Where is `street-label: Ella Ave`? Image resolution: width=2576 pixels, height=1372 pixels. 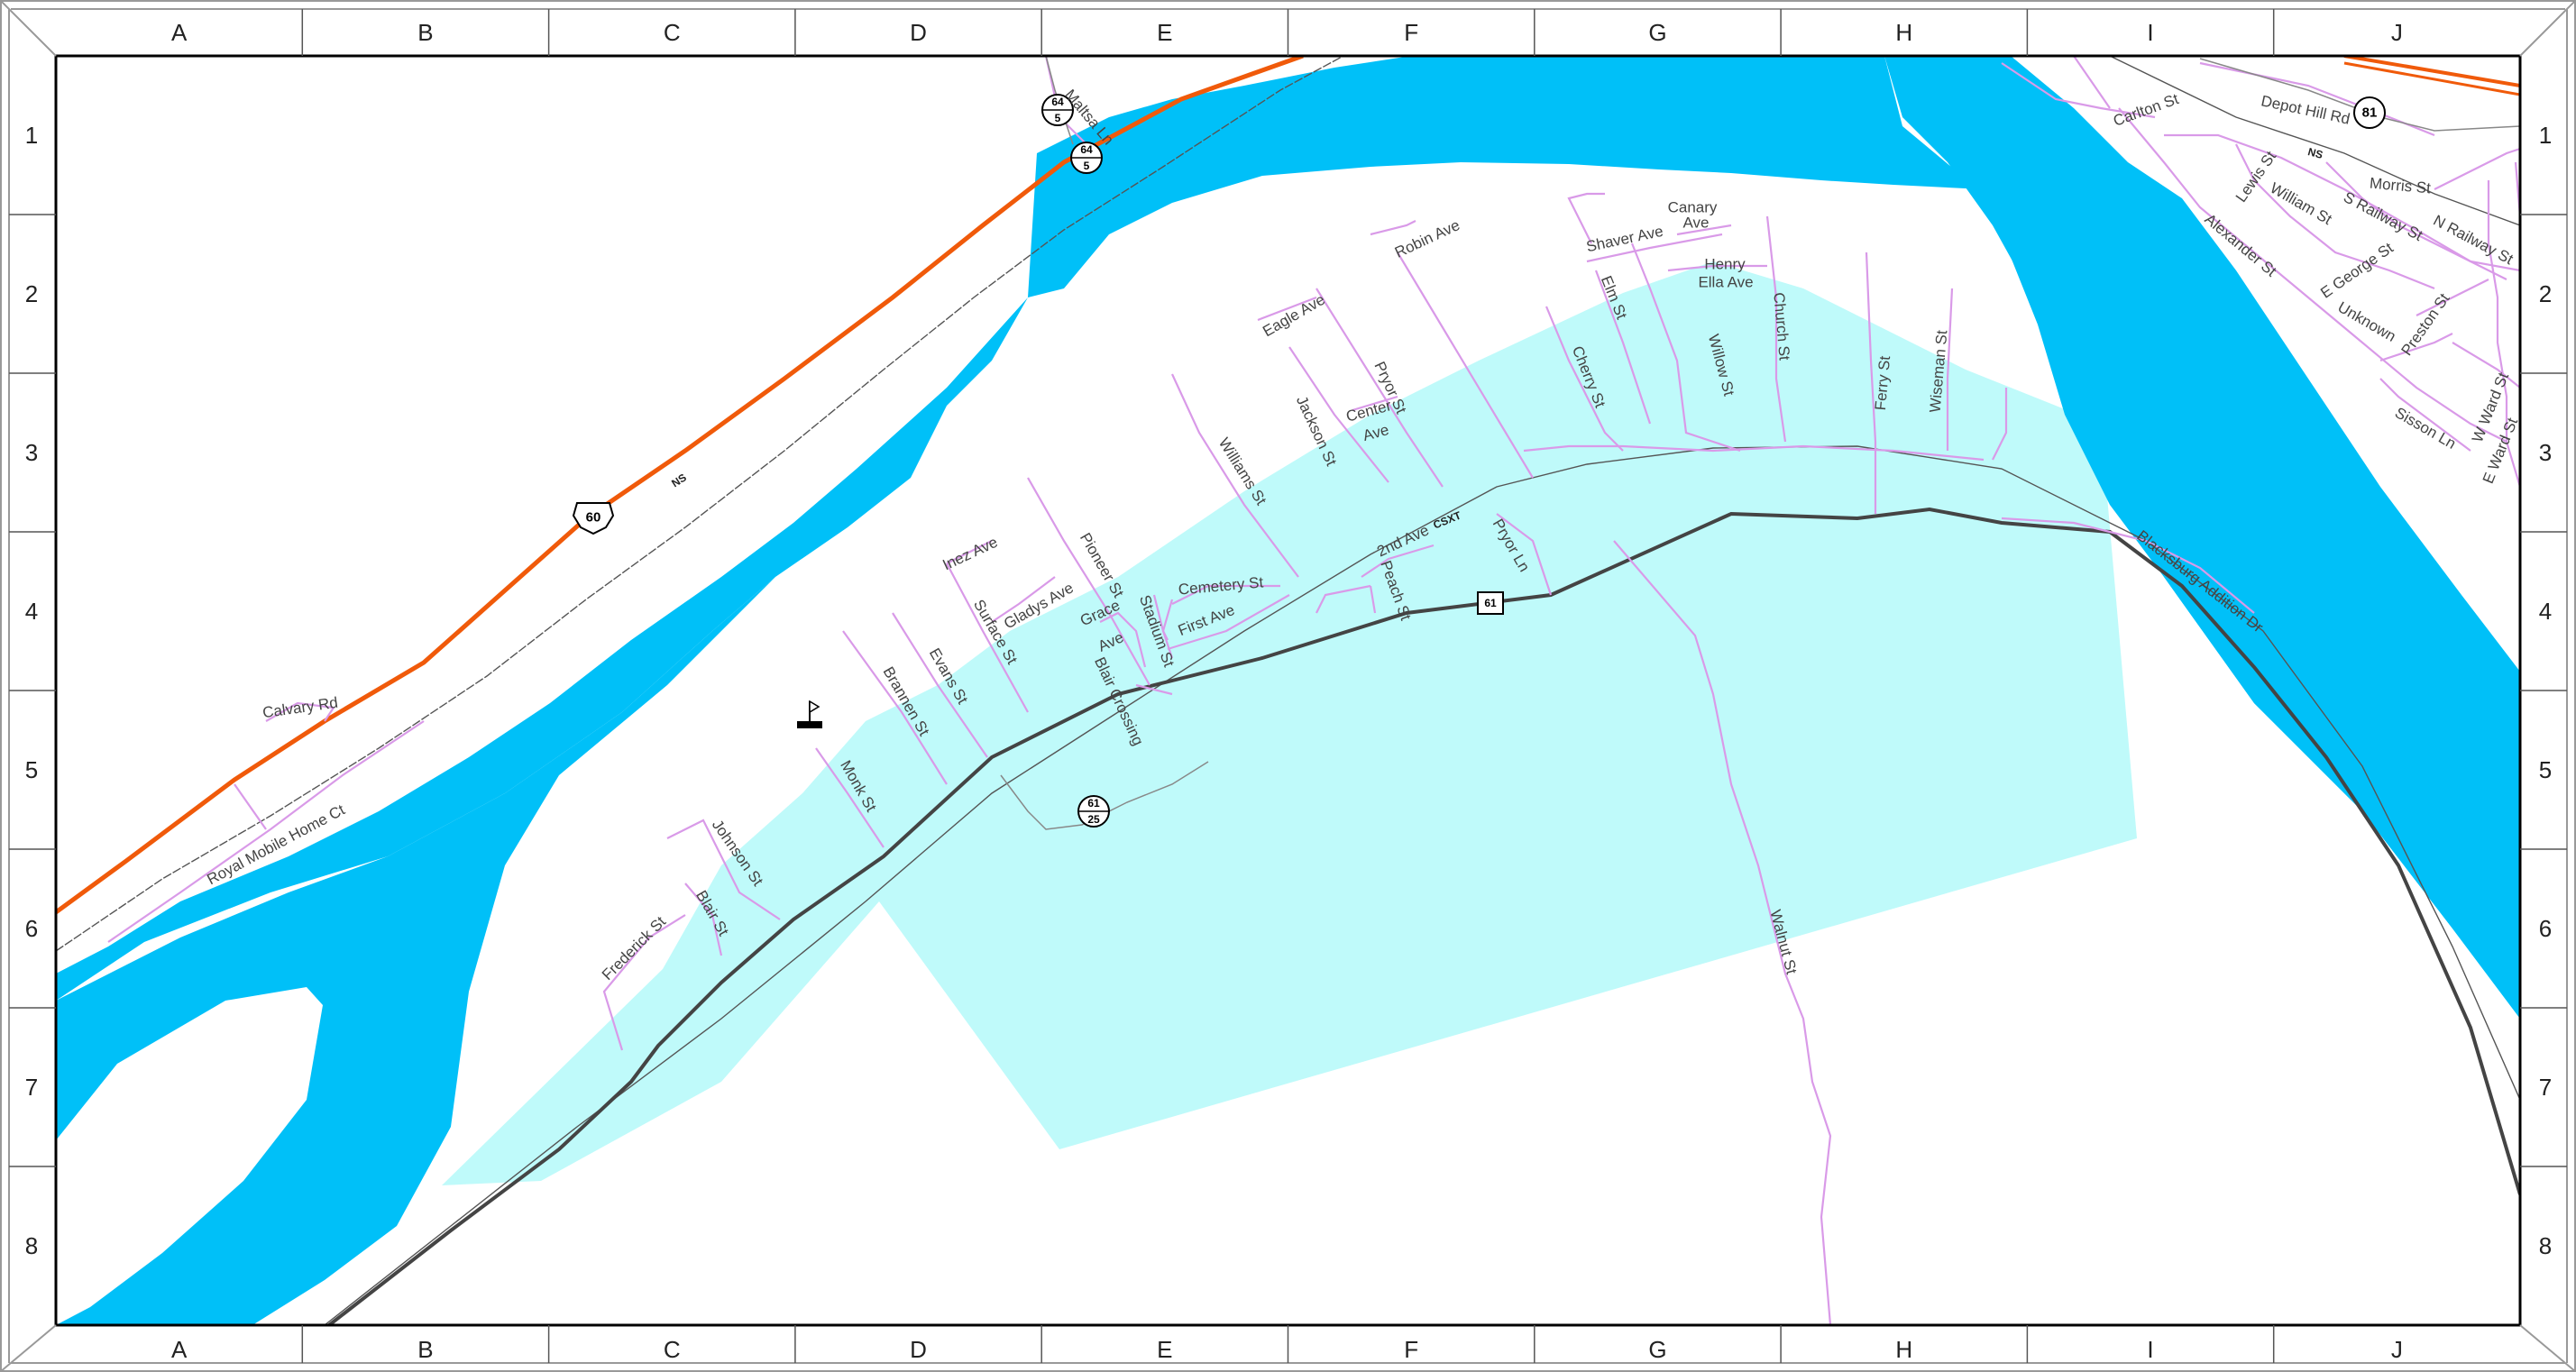
street-label: Ella Ave is located at coordinates (1725, 282).